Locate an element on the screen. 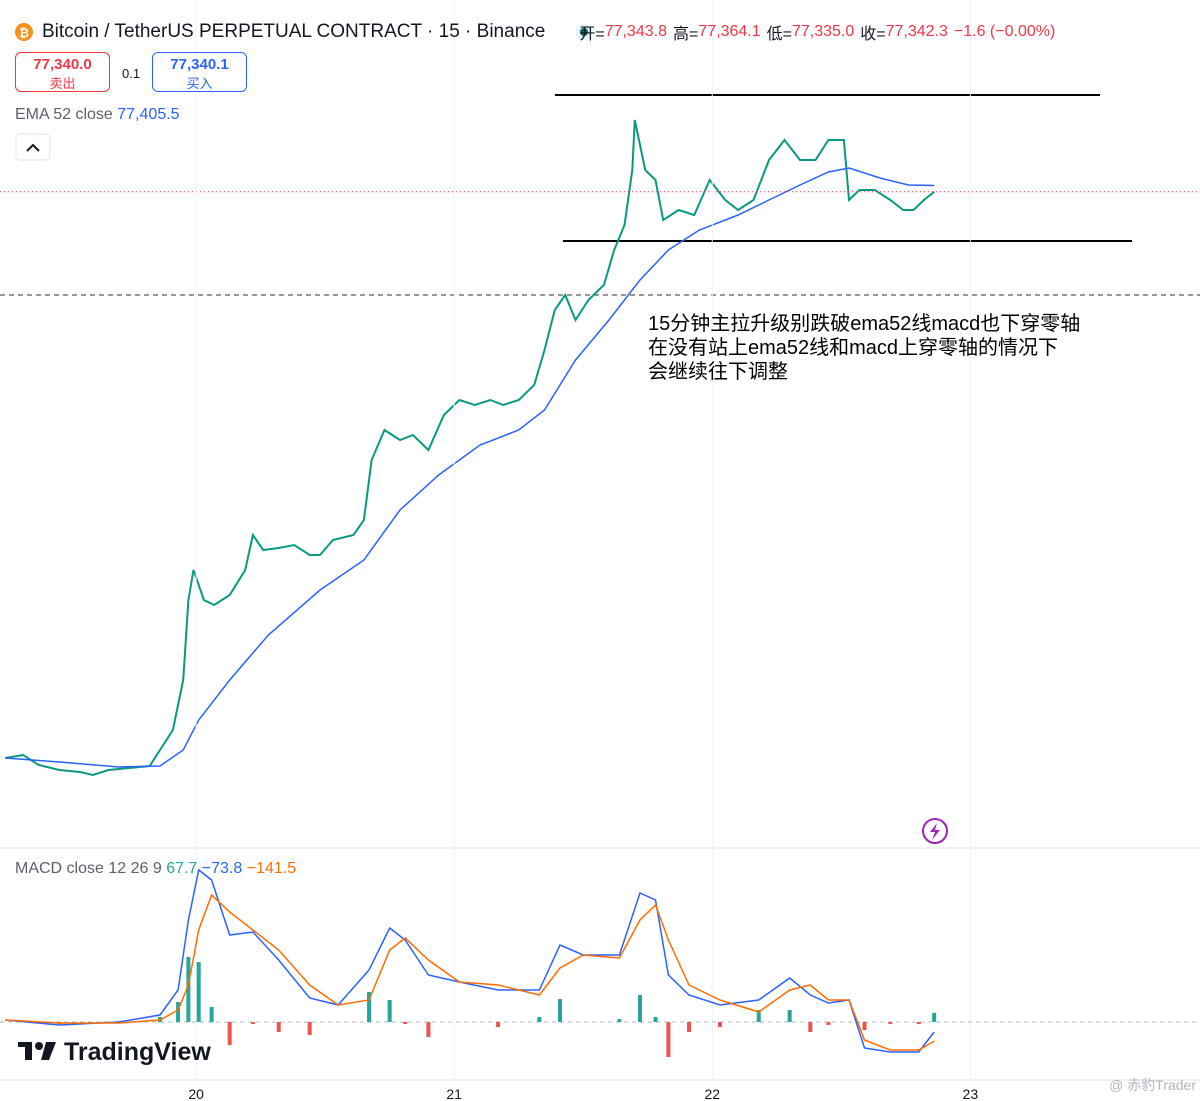 The height and width of the screenshot is (1101, 1200). quantity: 0.1 is located at coordinates (131, 73).